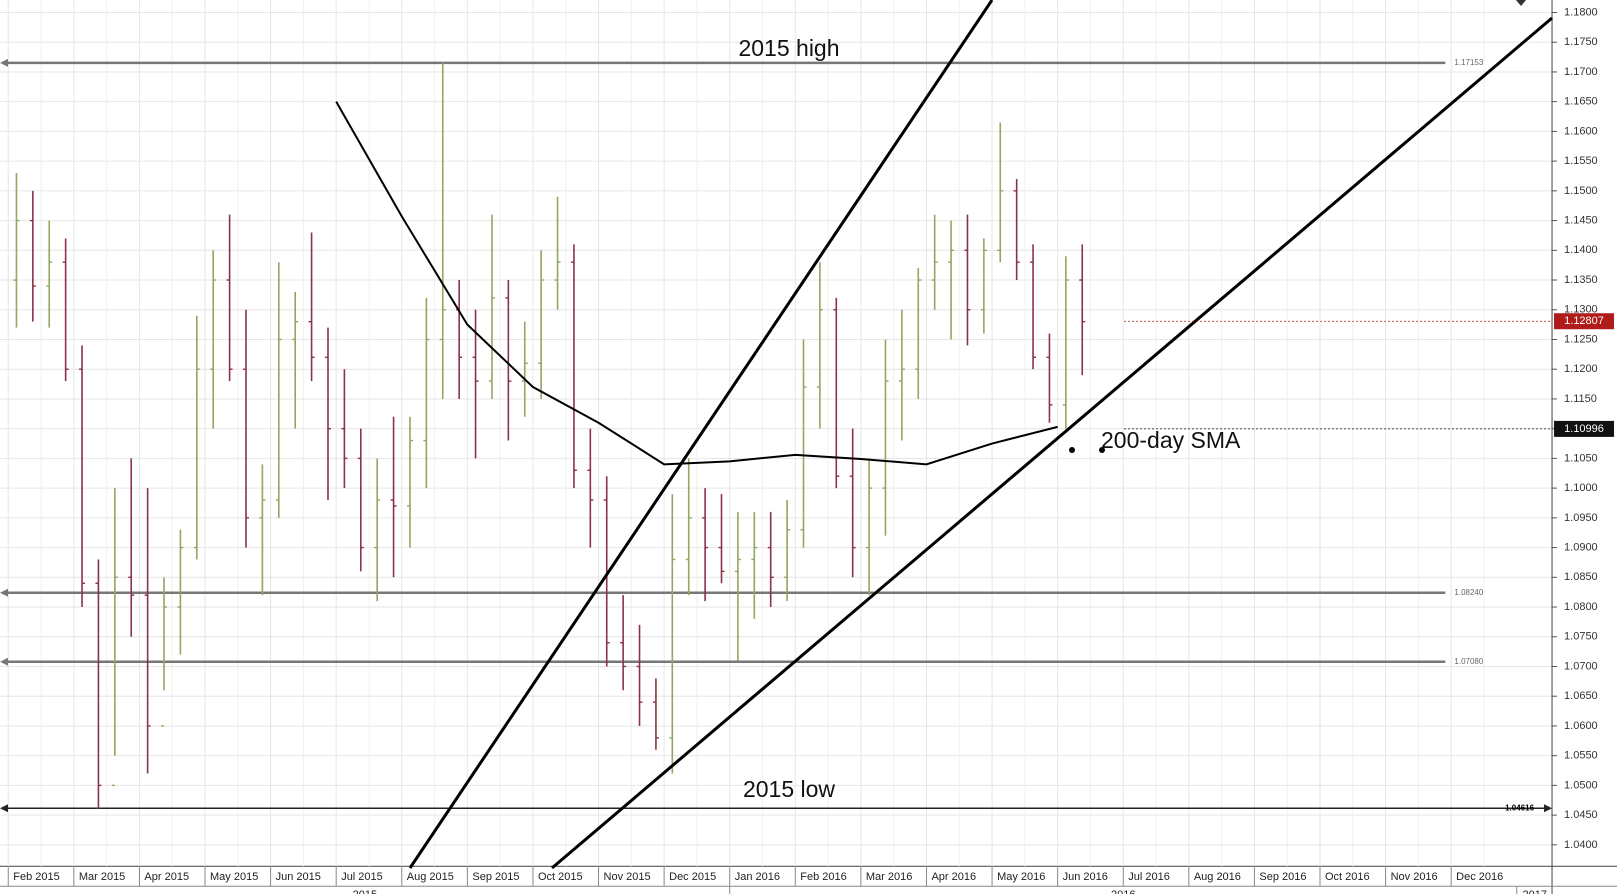 Image resolution: width=1617 pixels, height=894 pixels. Describe the element at coordinates (889, 877) in the screenshot. I see `x-tick-label: Mar 2016` at that location.